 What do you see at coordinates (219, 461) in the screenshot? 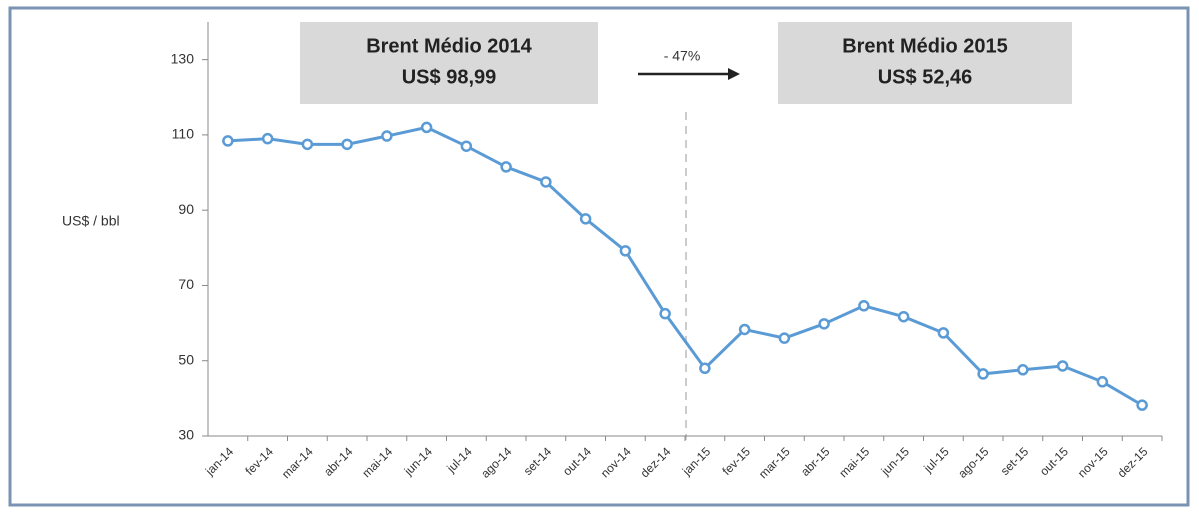
I see `x-tick-label: jan-14` at bounding box center [219, 461].